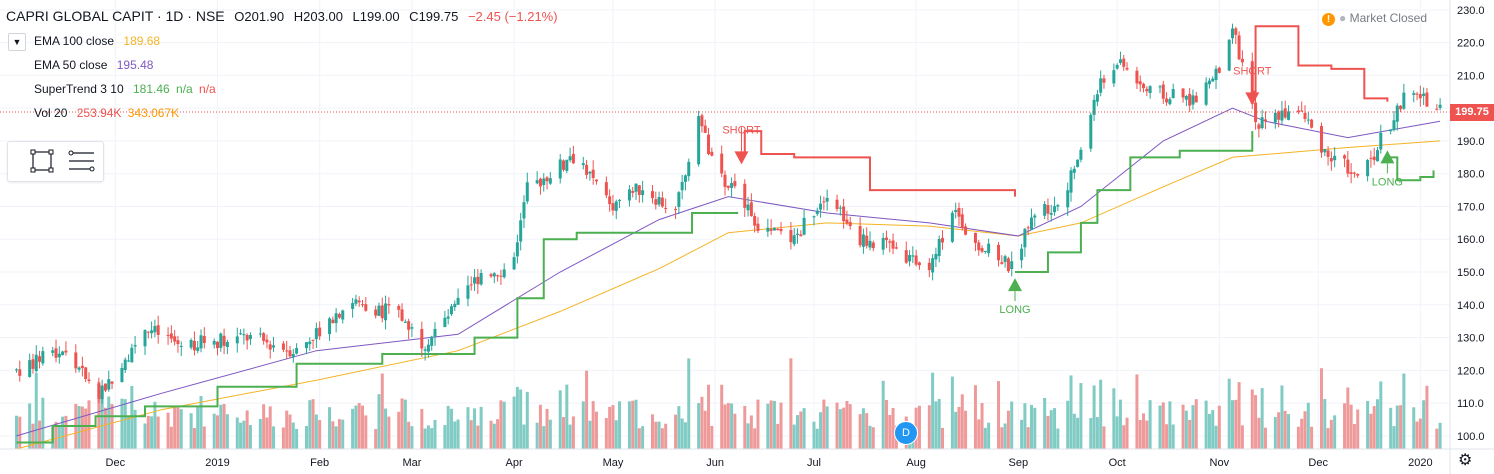  Describe the element at coordinates (93, 65) in the screenshot. I see `indicator-ema50: EMA 50 close 195.48` at that location.